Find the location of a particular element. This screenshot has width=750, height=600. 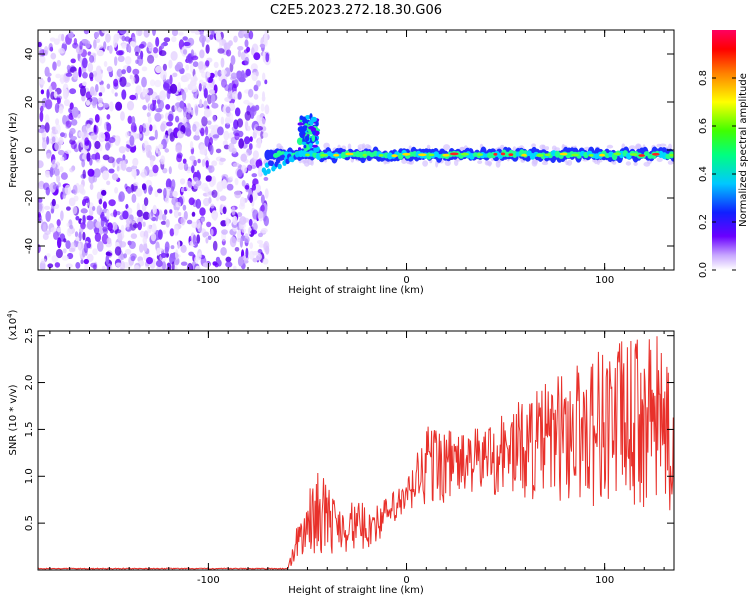

snr-x-label: Height of straight line (km) is located at coordinates (356, 590).